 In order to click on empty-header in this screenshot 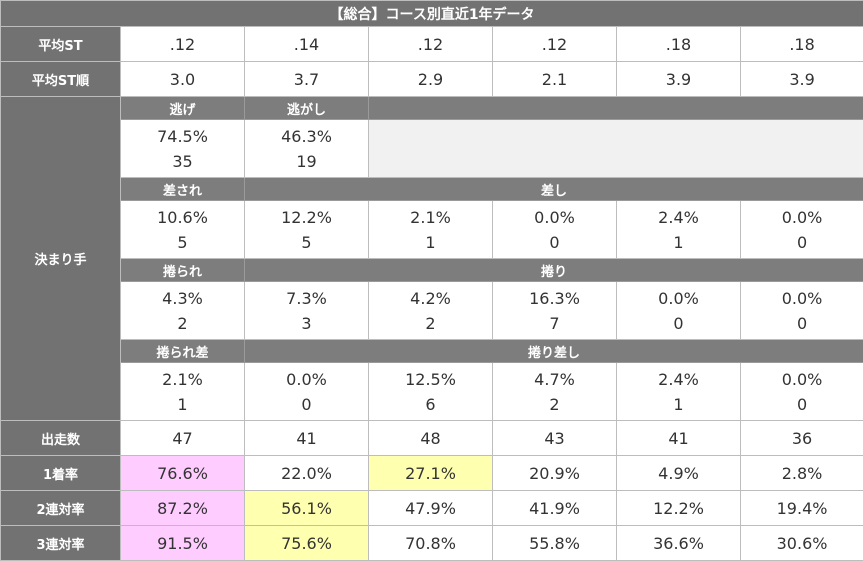, I will do `click(616, 108)`.